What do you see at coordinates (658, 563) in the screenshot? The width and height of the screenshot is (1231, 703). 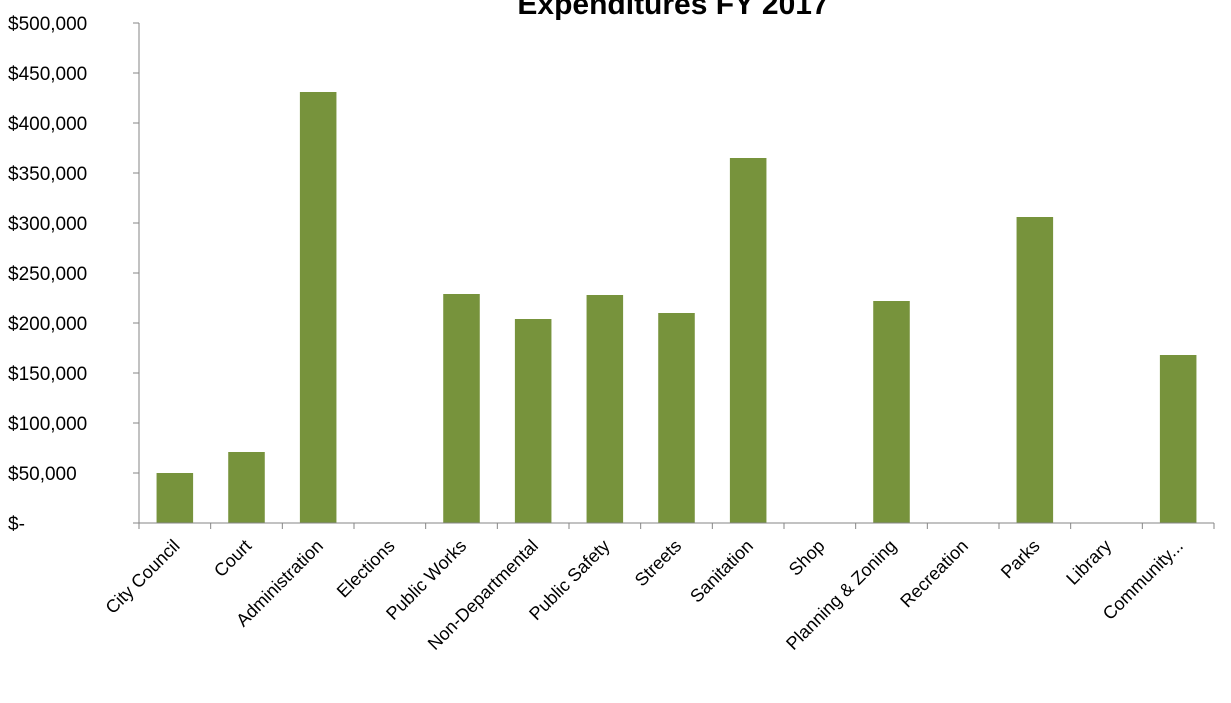 I see `x-tick-label: Streets` at bounding box center [658, 563].